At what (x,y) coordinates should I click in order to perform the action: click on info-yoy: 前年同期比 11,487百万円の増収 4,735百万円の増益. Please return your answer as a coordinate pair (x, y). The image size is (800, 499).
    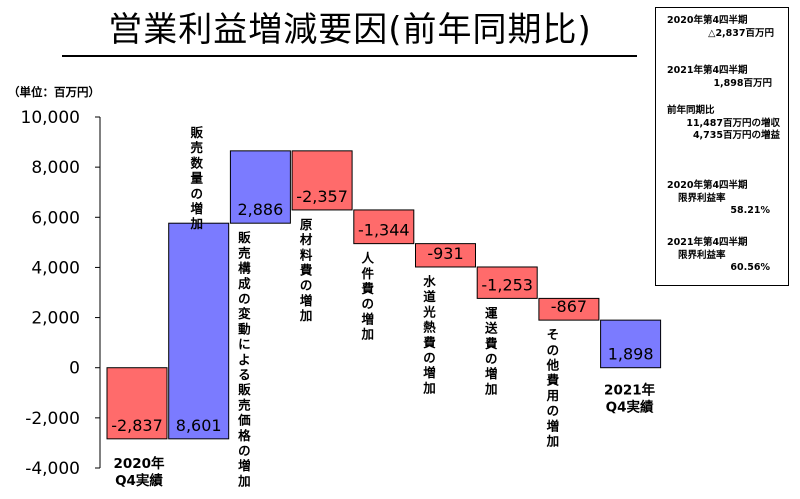
    Looking at the image, I should click on (723, 124).